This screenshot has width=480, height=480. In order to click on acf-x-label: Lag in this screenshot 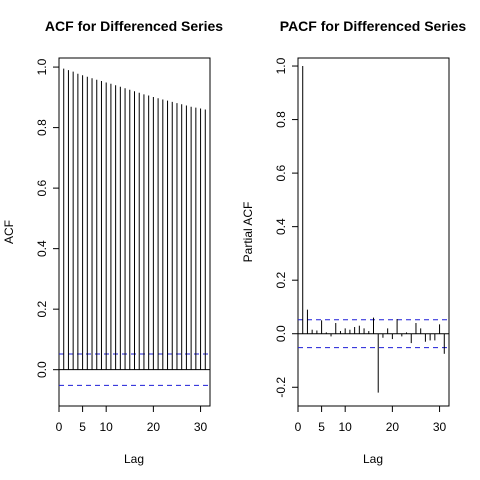, I will do `click(134, 459)`.